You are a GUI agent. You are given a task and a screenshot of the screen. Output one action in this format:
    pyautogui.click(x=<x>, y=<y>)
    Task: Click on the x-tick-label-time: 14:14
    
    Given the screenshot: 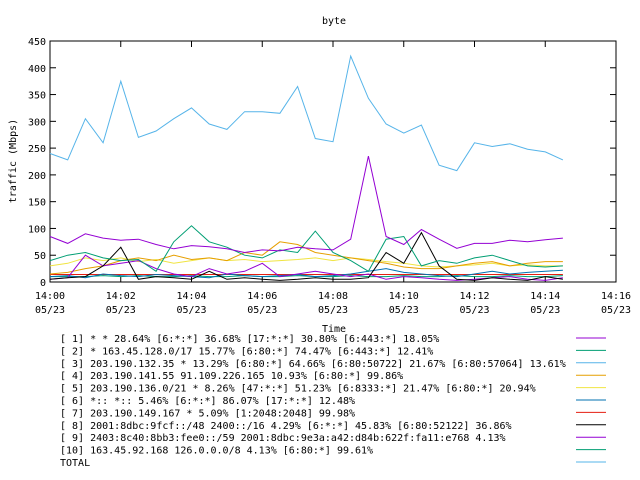 What is the action you would take?
    pyautogui.click(x=545, y=296)
    